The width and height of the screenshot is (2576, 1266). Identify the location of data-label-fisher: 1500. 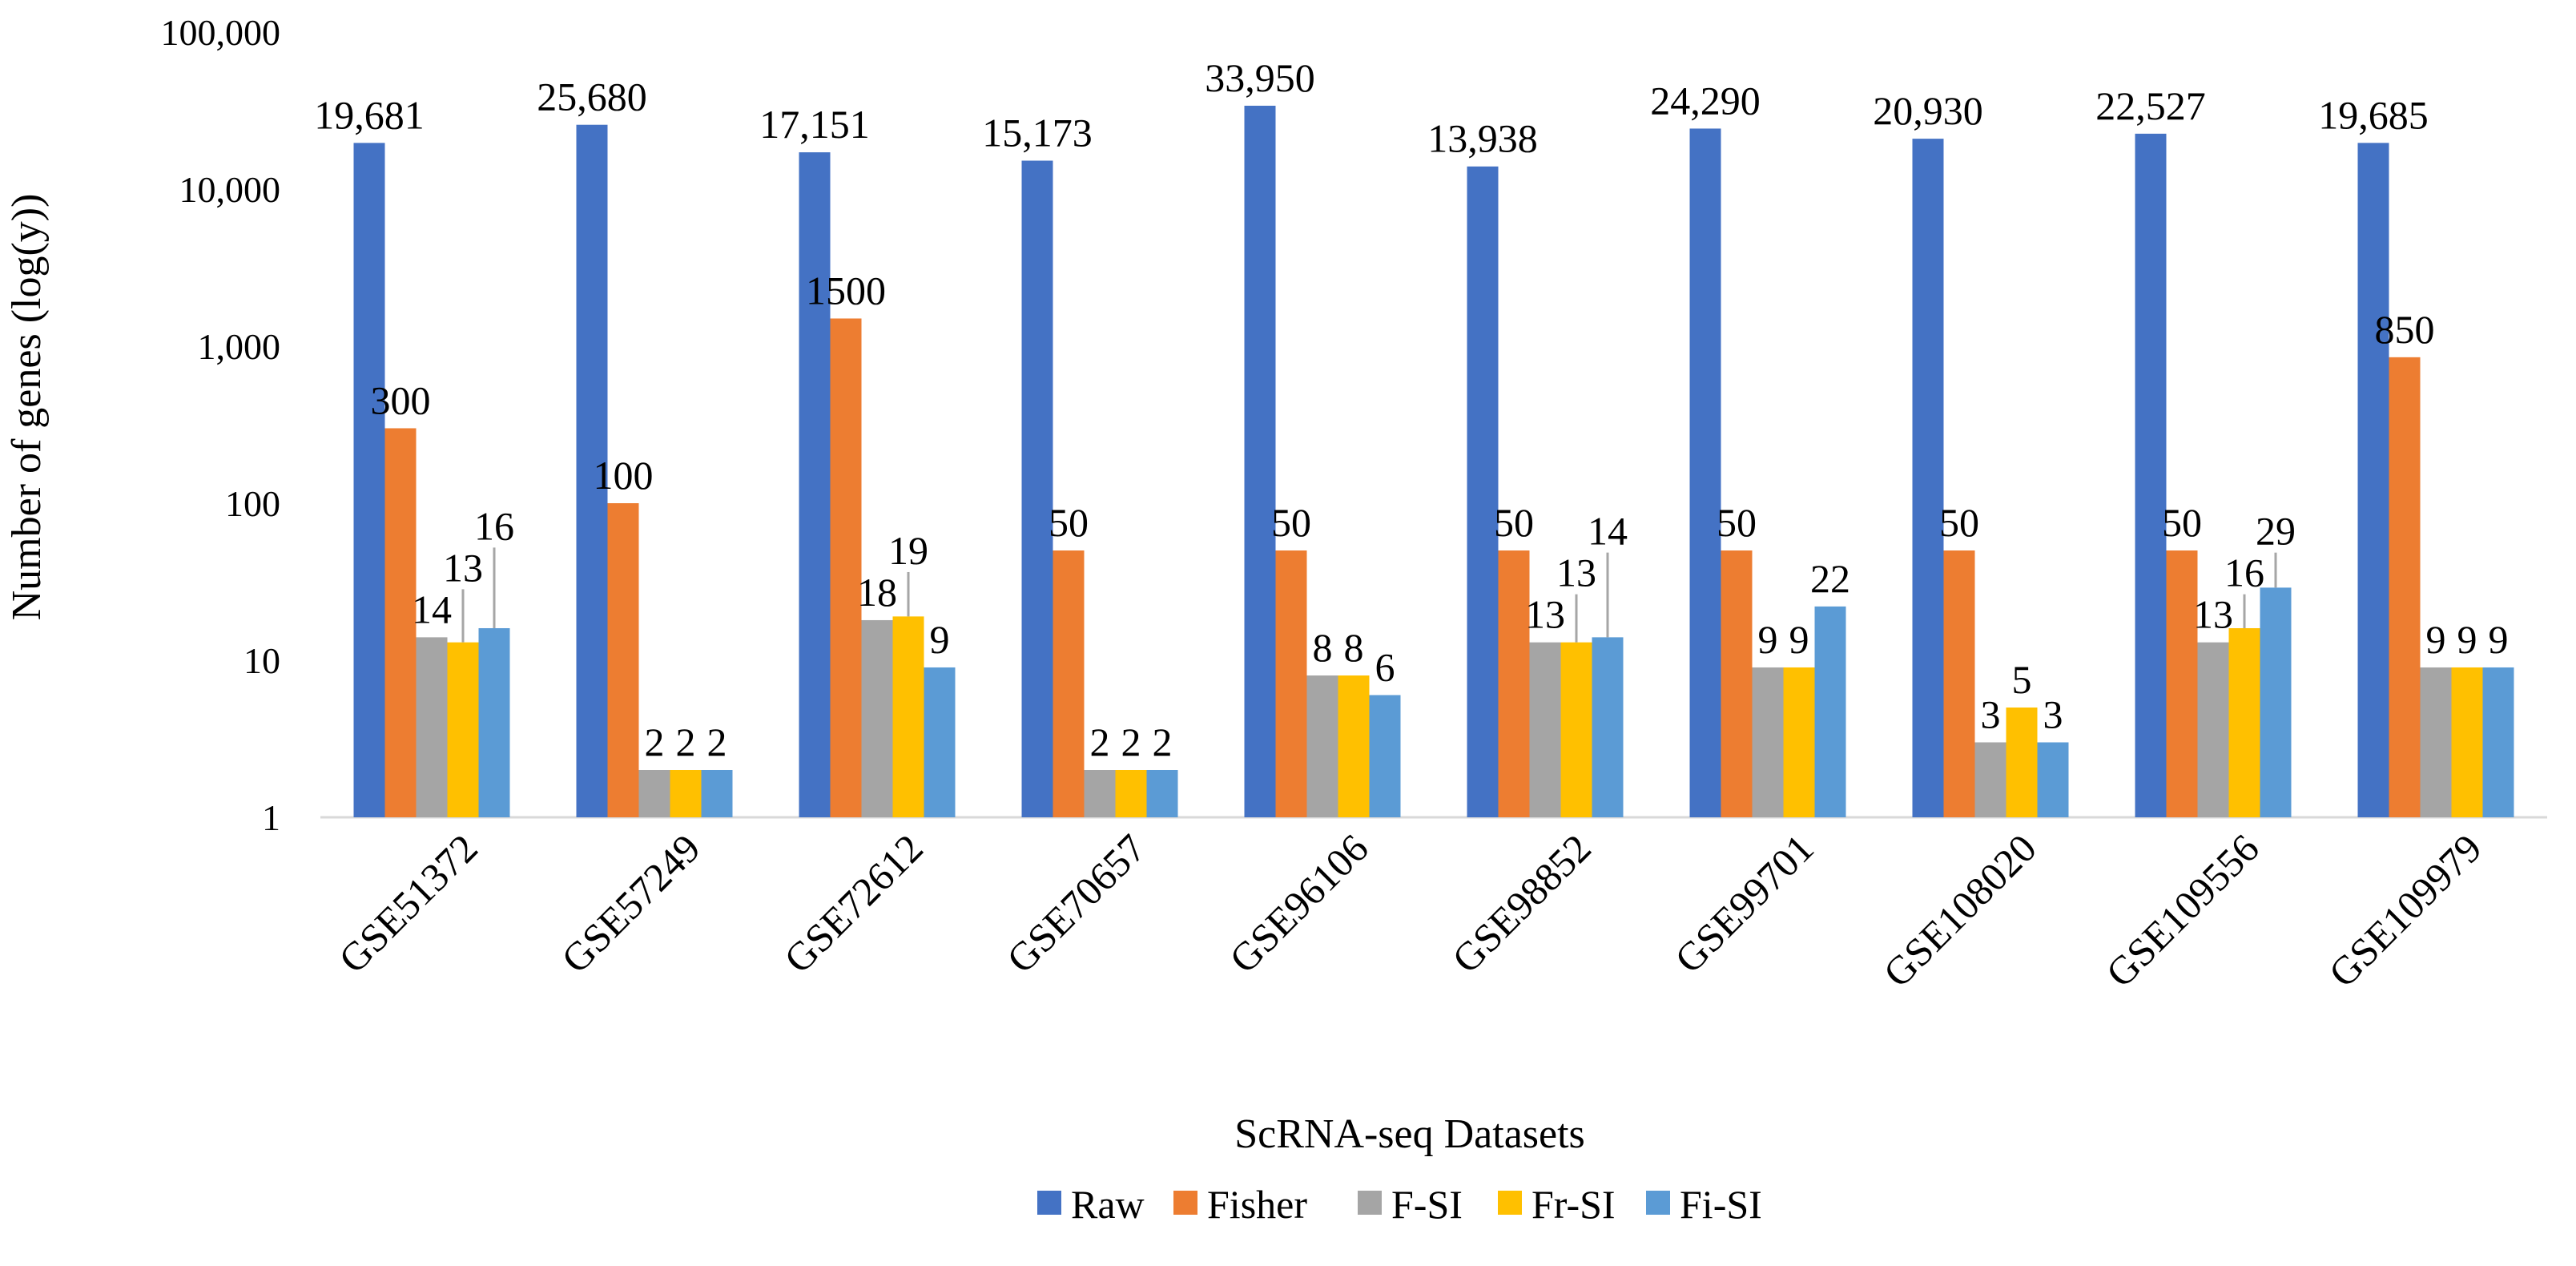
(846, 290).